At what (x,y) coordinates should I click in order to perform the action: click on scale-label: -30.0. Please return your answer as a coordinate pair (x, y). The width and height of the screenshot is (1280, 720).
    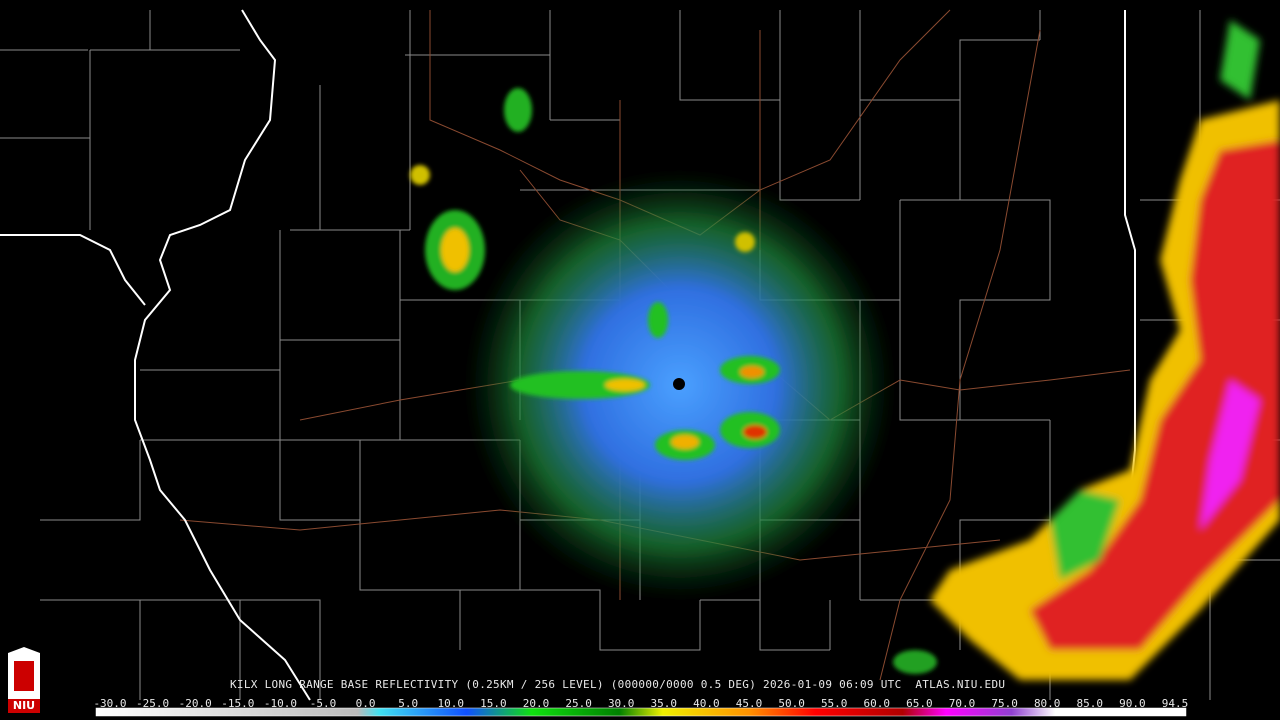
    Looking at the image, I should click on (110, 703).